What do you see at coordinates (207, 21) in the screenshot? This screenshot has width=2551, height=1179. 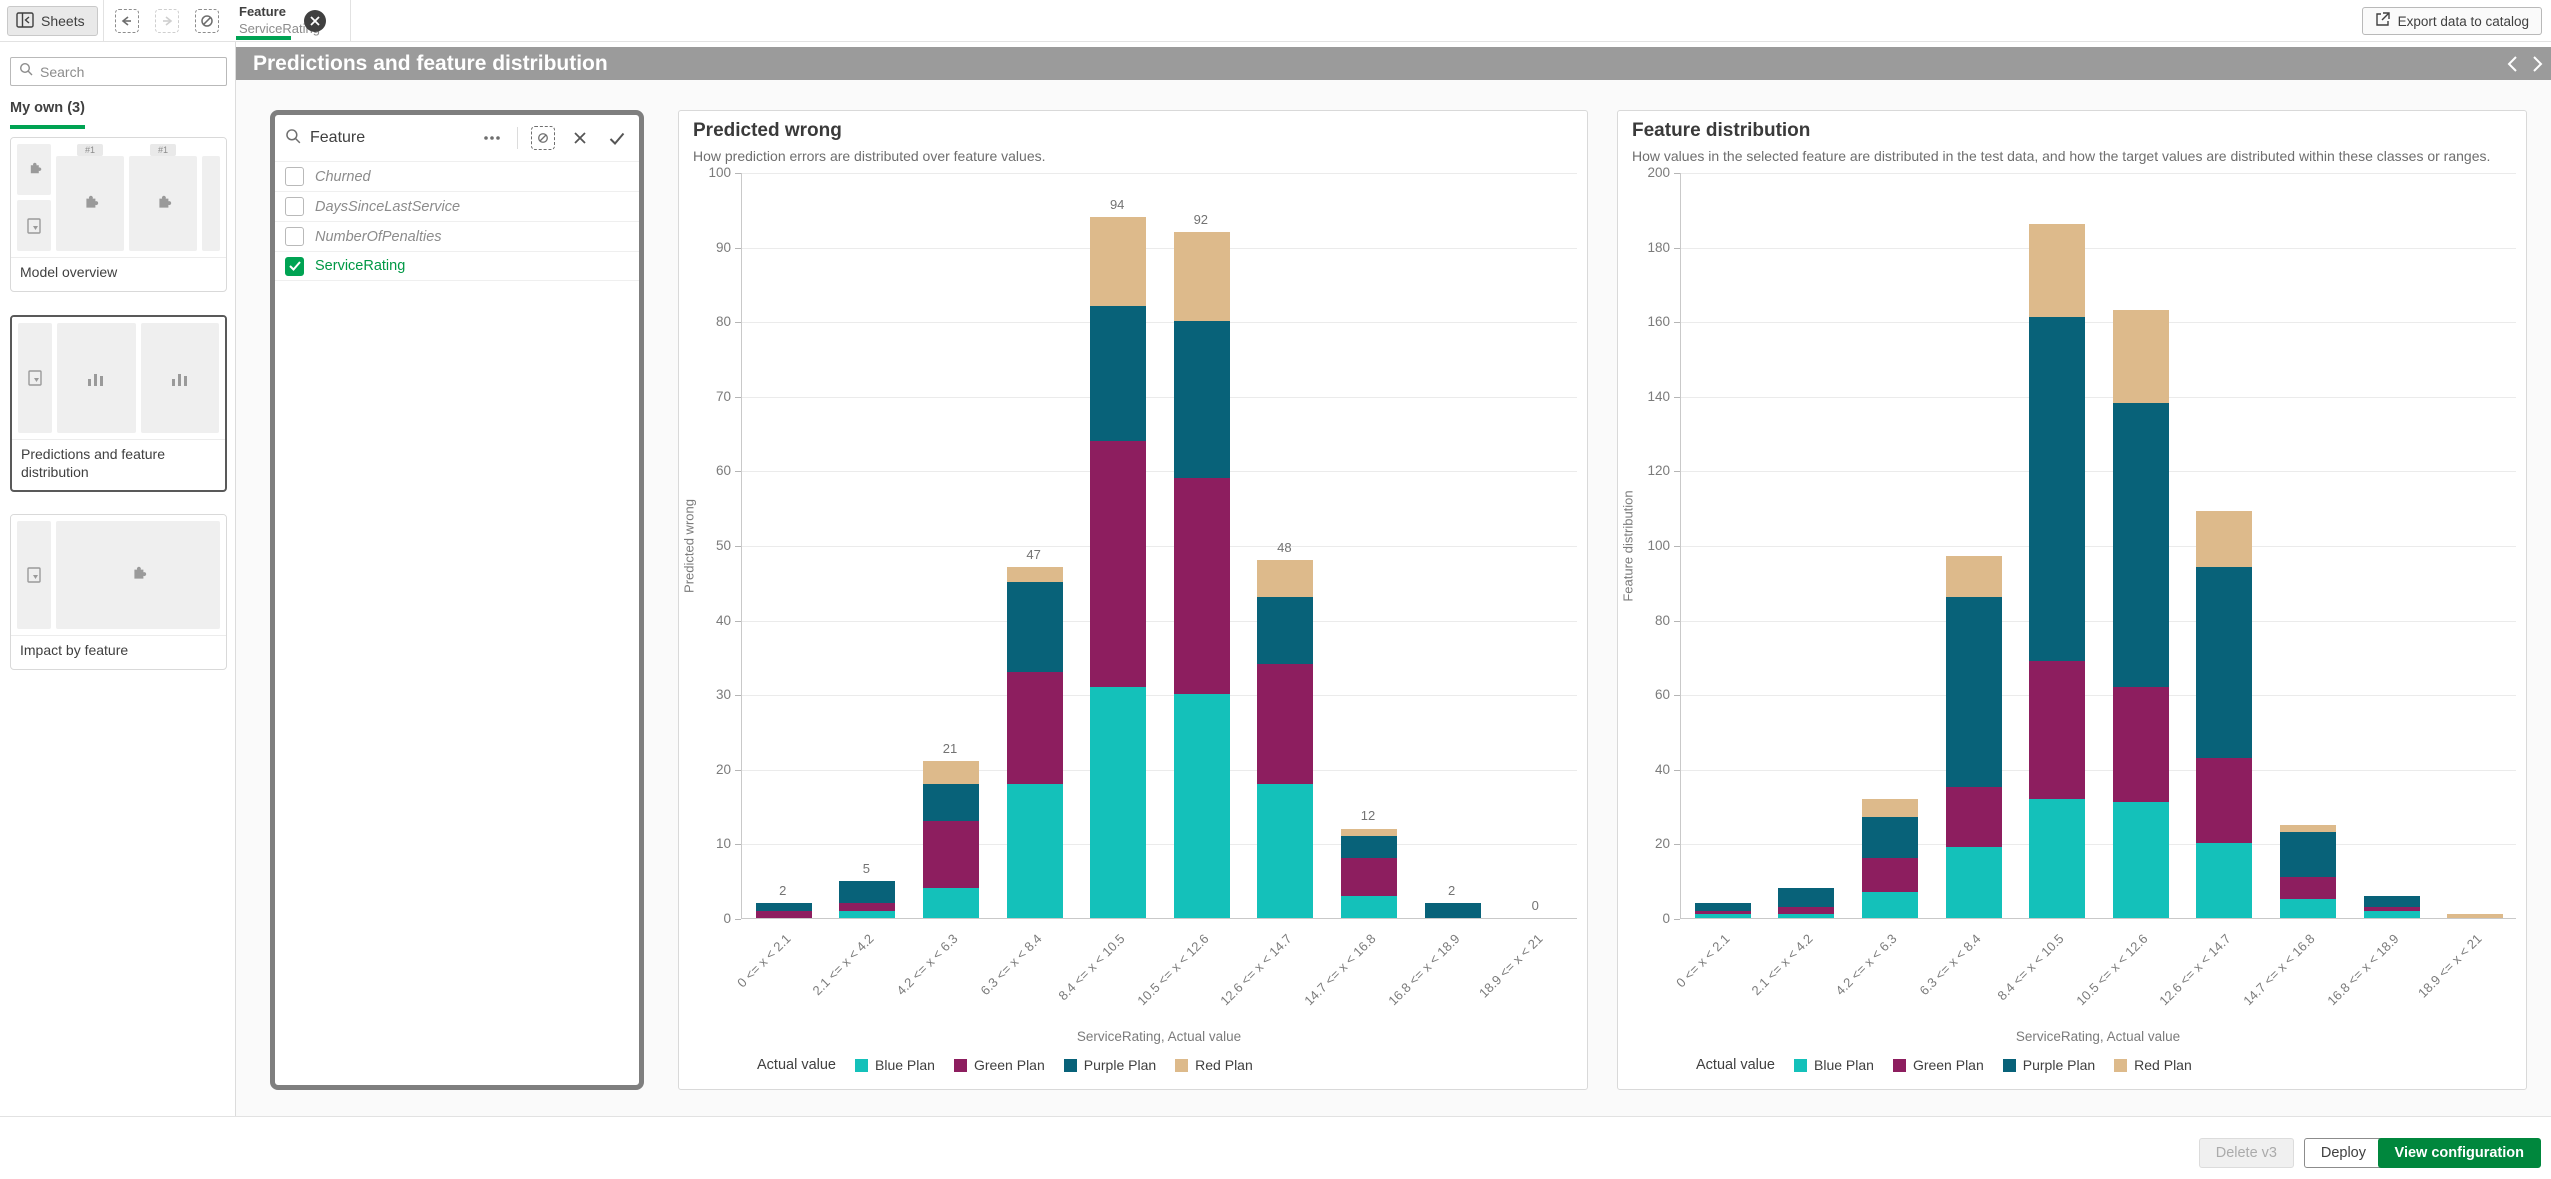 I see `clear-all-selections-icon` at bounding box center [207, 21].